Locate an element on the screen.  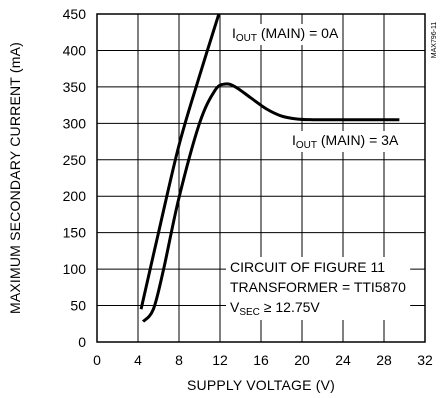
series-label-0-background is located at coordinates (285, 34).